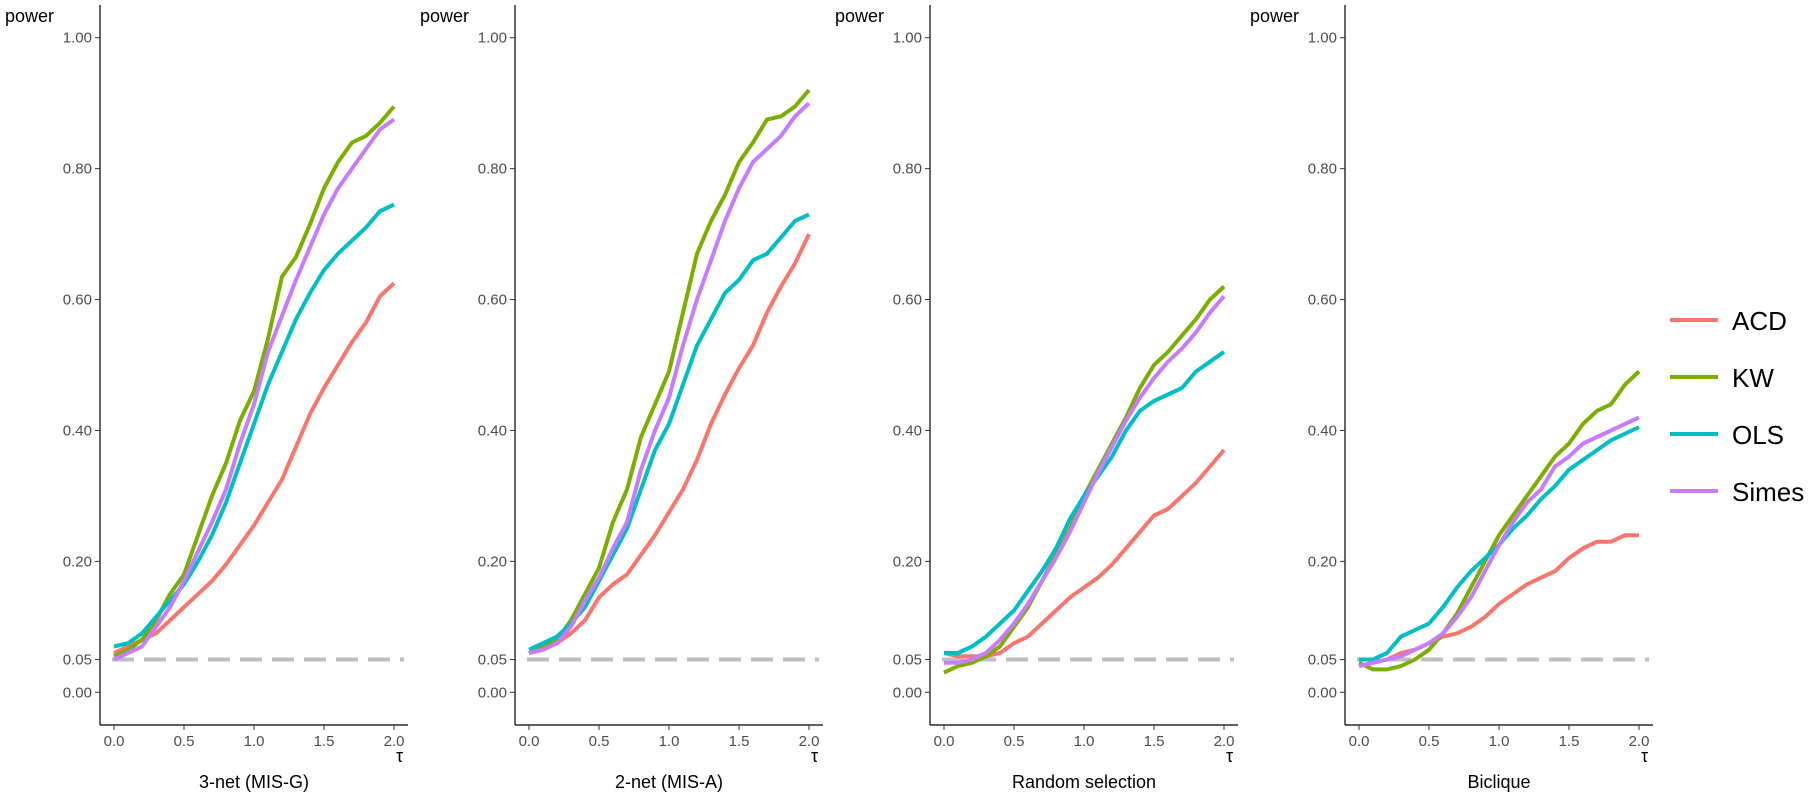 The height and width of the screenshot is (796, 1820). Describe the element at coordinates (1737, 406) in the screenshot. I see `legend: ACD KW OLS Simes` at that location.